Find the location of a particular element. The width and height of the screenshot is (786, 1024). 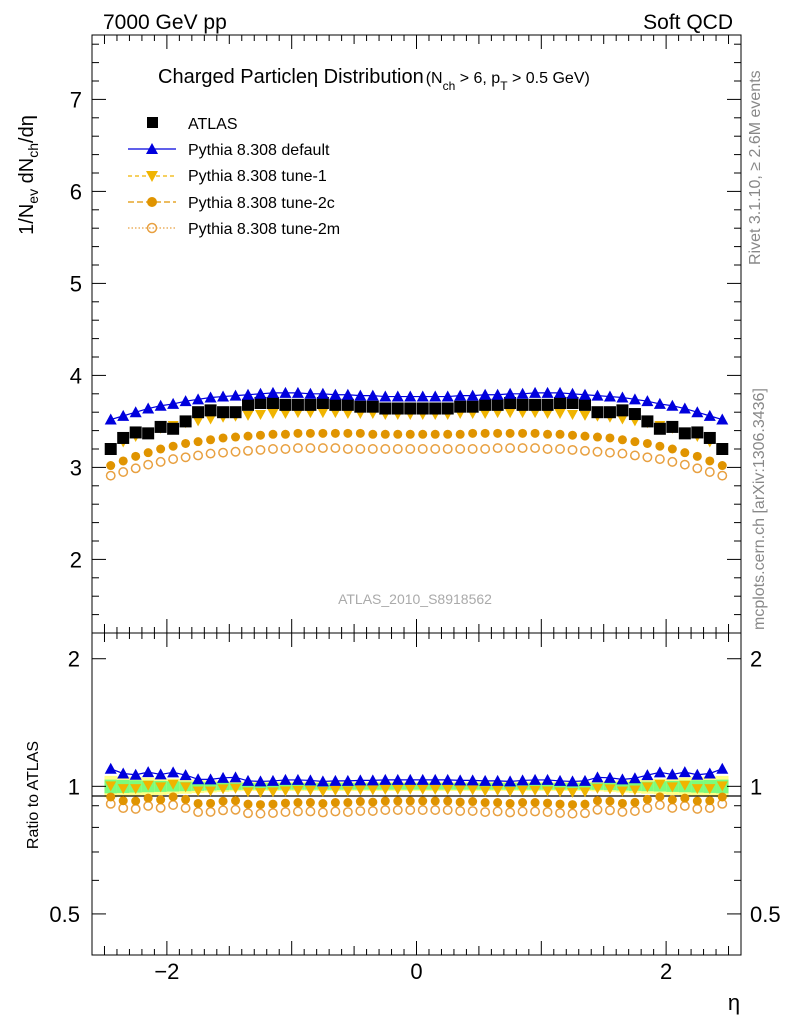

y-tick-label: 2 is located at coordinates (76, 559).